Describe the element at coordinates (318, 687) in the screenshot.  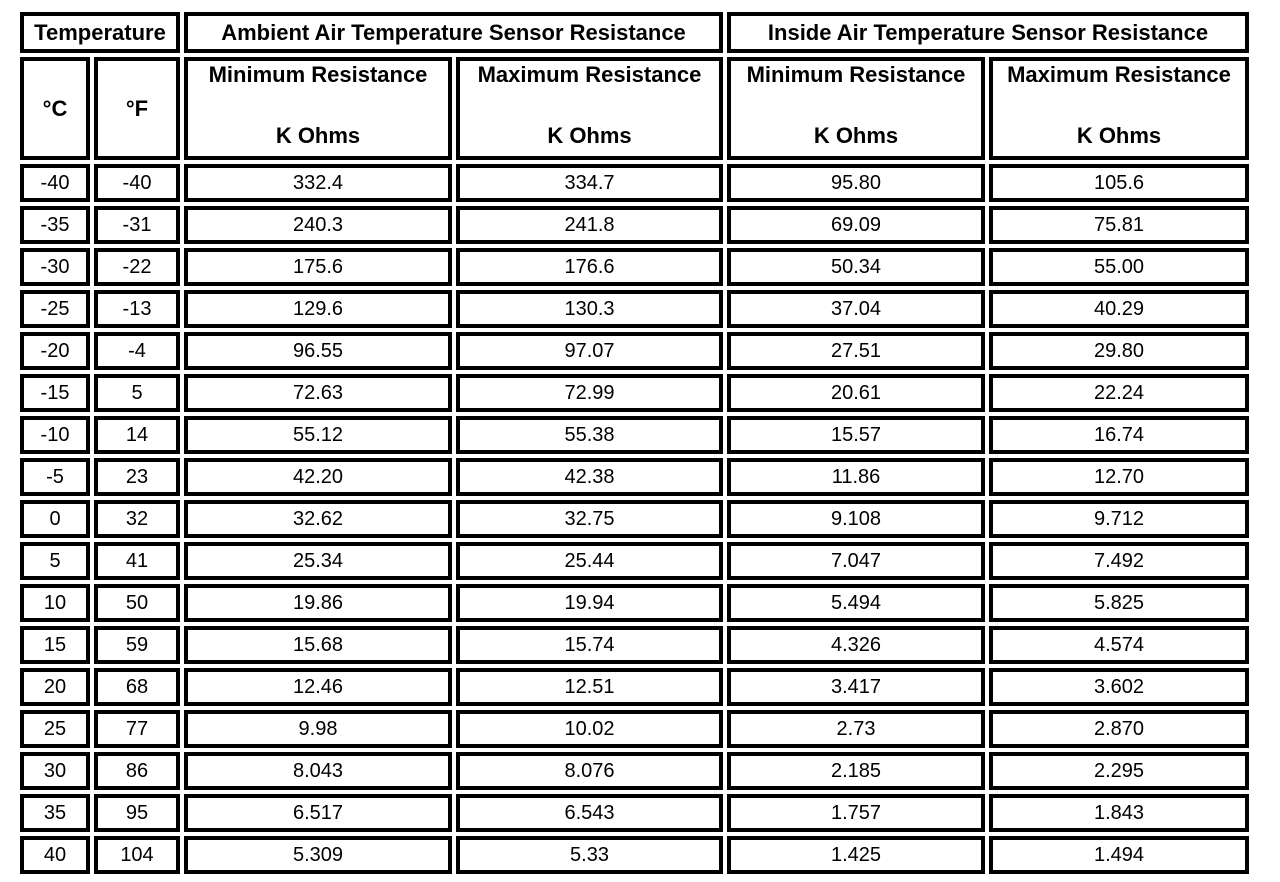
I see `cell-ambient-min-resistance: 12.46` at that location.